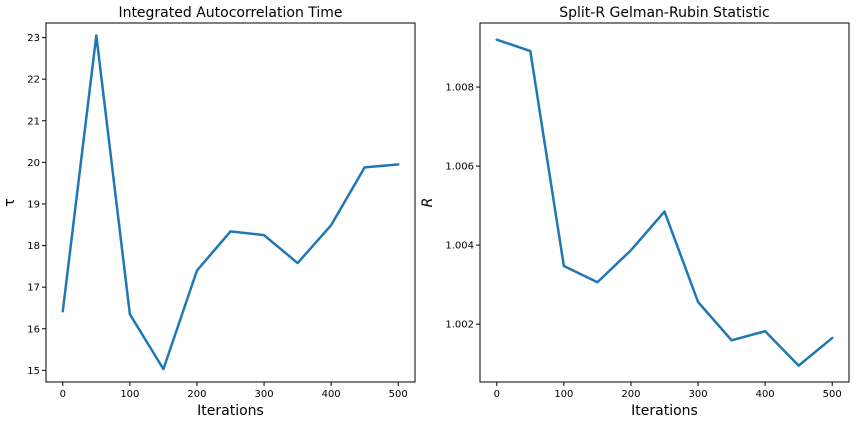 This screenshot has width=856, height=424. What do you see at coordinates (33, 163) in the screenshot?
I see `y-tick-label: 20` at bounding box center [33, 163].